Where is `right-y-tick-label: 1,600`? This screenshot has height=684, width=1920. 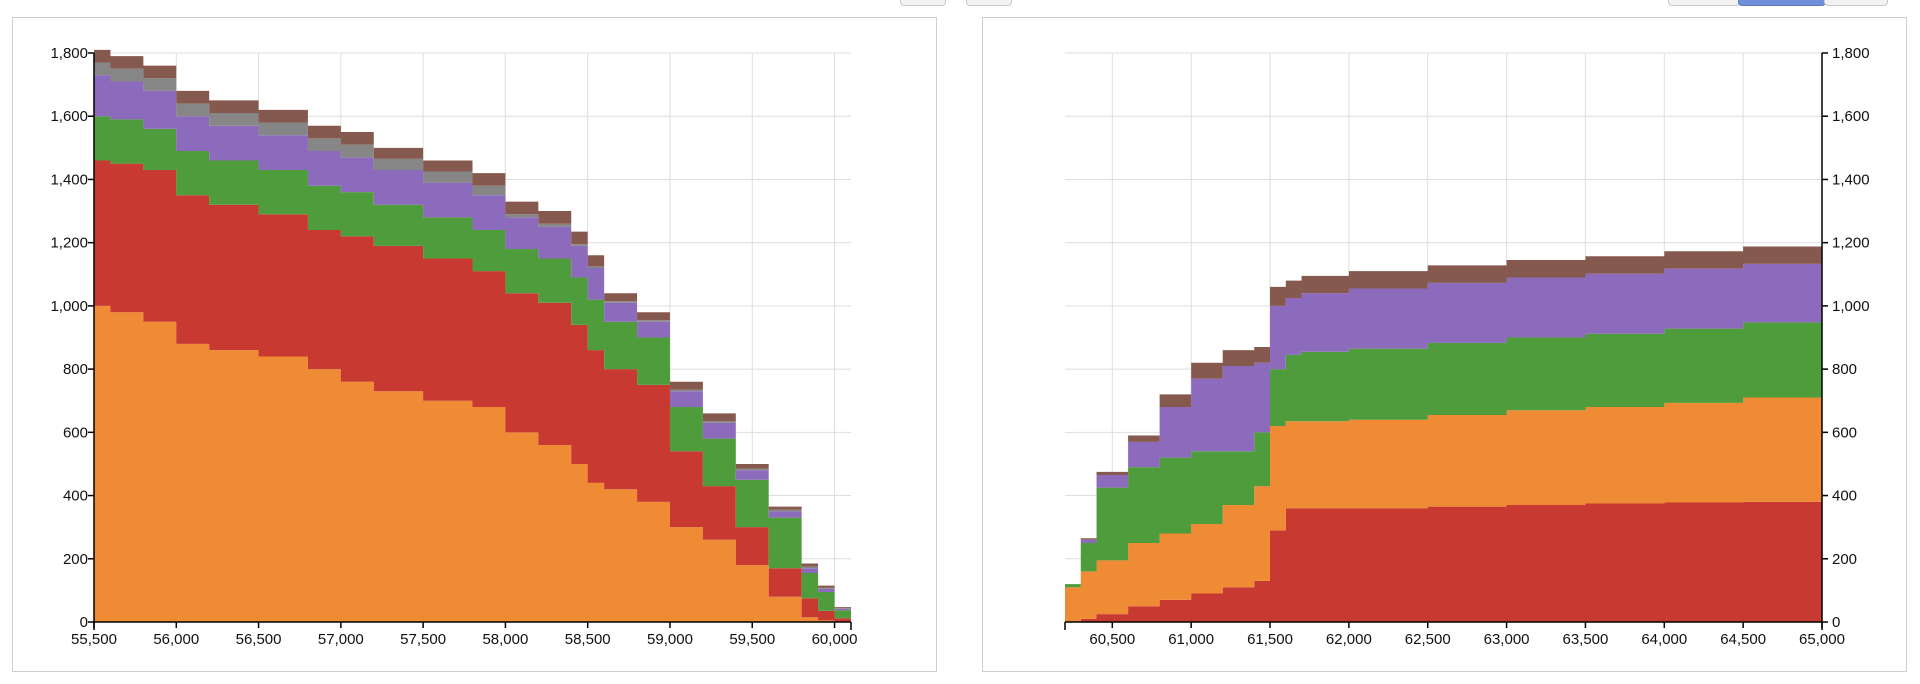
right-y-tick-label: 1,600 is located at coordinates (1851, 116).